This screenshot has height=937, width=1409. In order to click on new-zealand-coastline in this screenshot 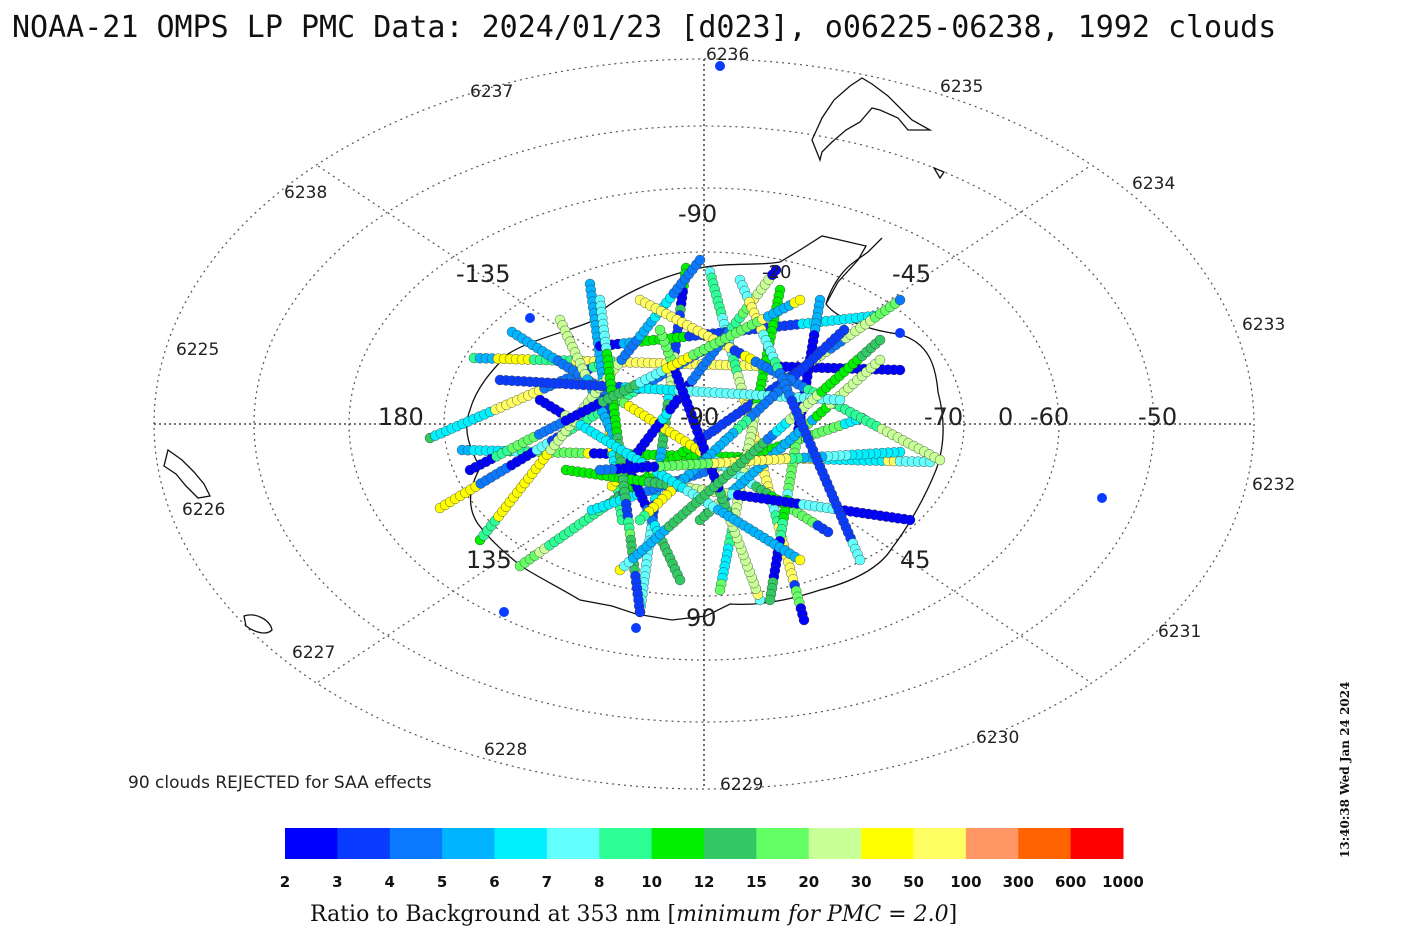, I will do `click(187, 473)`.